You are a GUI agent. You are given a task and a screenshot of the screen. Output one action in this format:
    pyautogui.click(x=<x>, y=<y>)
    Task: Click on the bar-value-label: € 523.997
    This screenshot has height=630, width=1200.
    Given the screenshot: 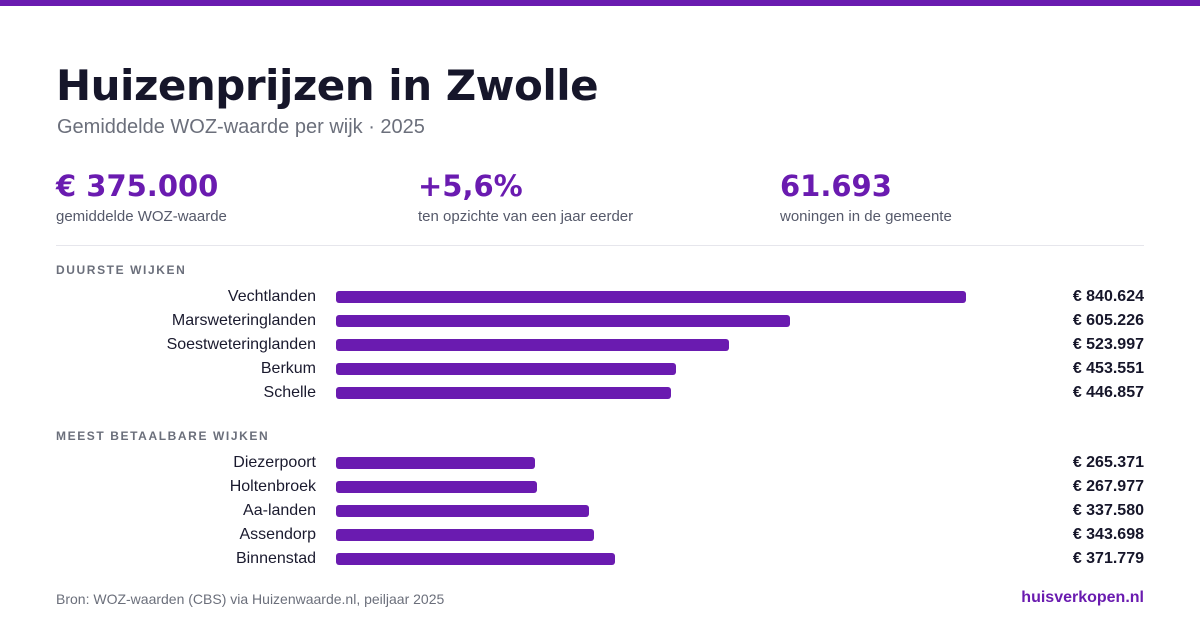 What is the action you would take?
    pyautogui.click(x=1108, y=344)
    